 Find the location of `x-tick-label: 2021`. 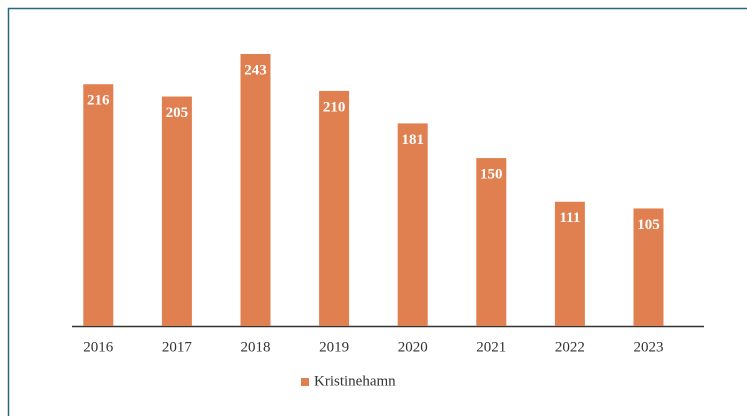

x-tick-label: 2021 is located at coordinates (491, 347).